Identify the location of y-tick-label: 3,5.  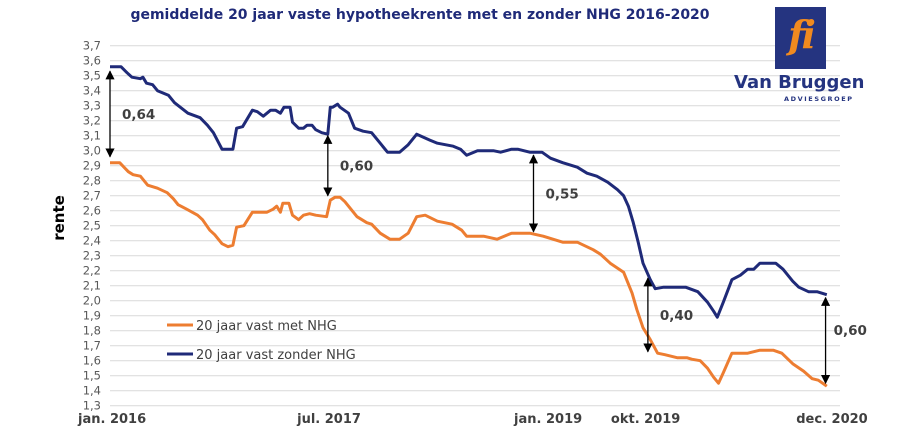
(92, 76).